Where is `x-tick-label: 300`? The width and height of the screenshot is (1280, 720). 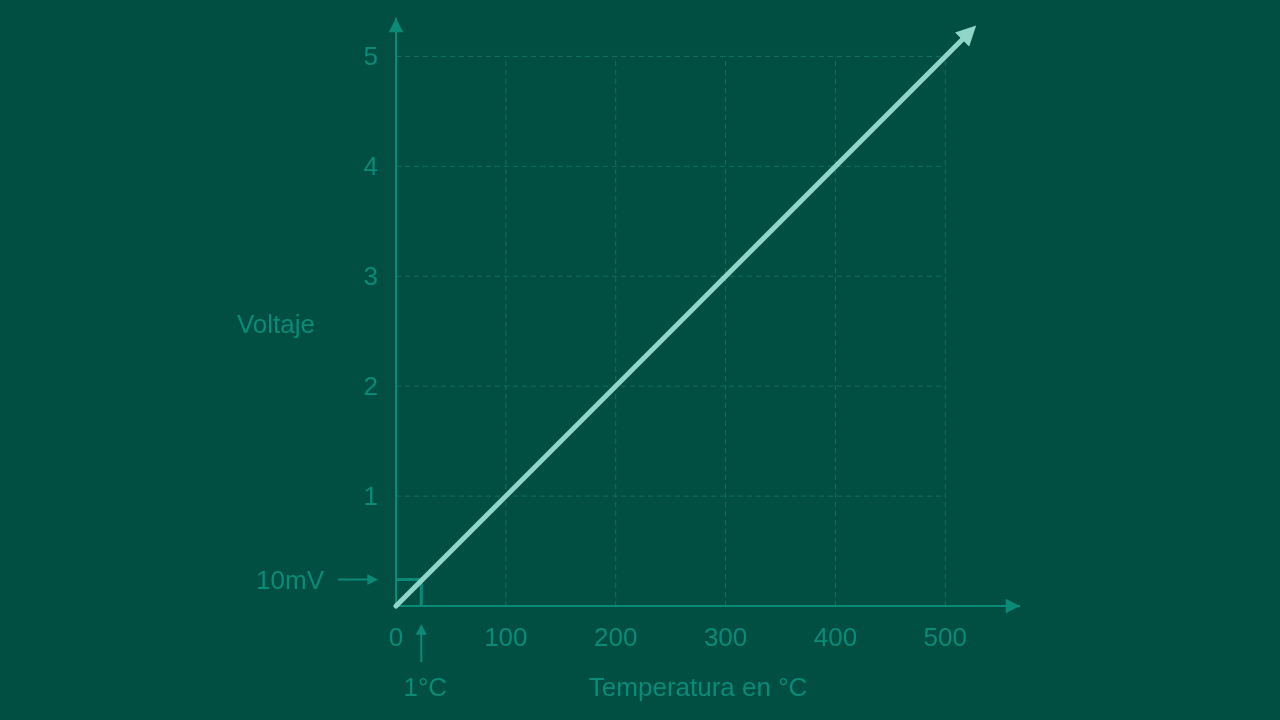 x-tick-label: 300 is located at coordinates (725, 637).